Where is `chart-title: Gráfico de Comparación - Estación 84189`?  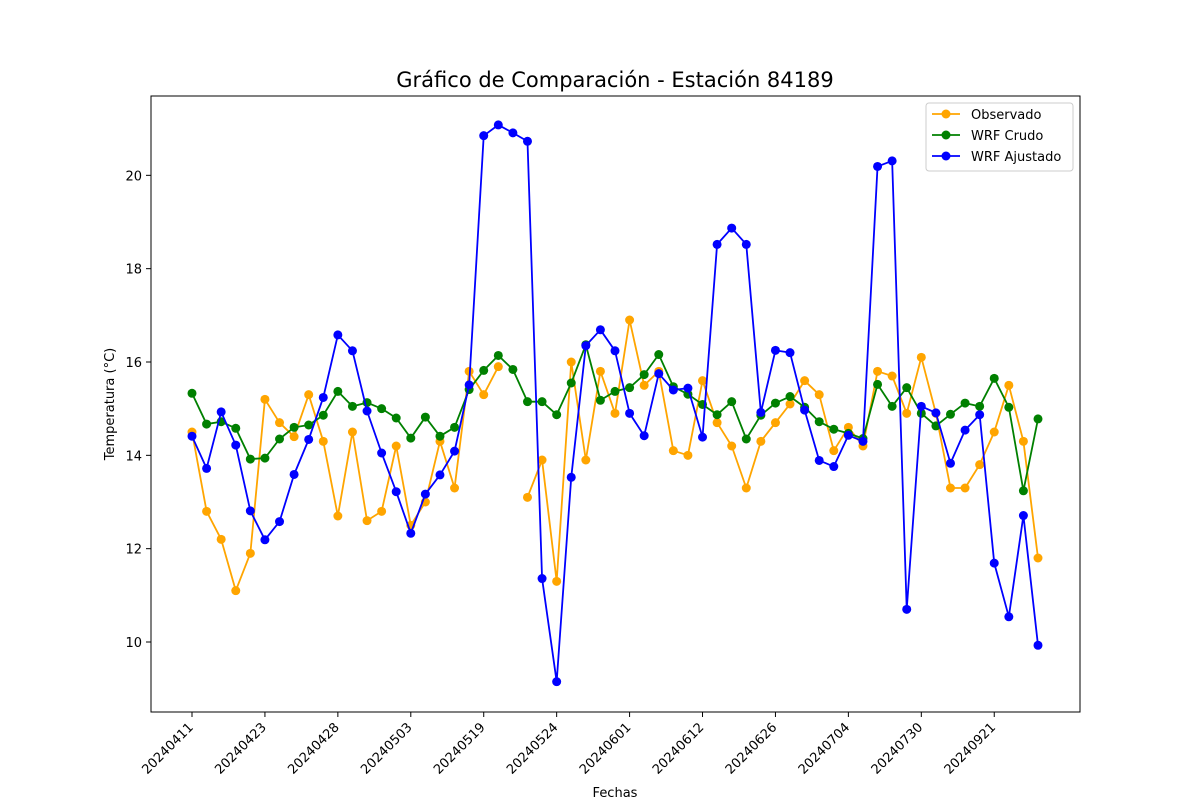
chart-title: Gráfico de Comparación - Estación 84189 is located at coordinates (614, 80).